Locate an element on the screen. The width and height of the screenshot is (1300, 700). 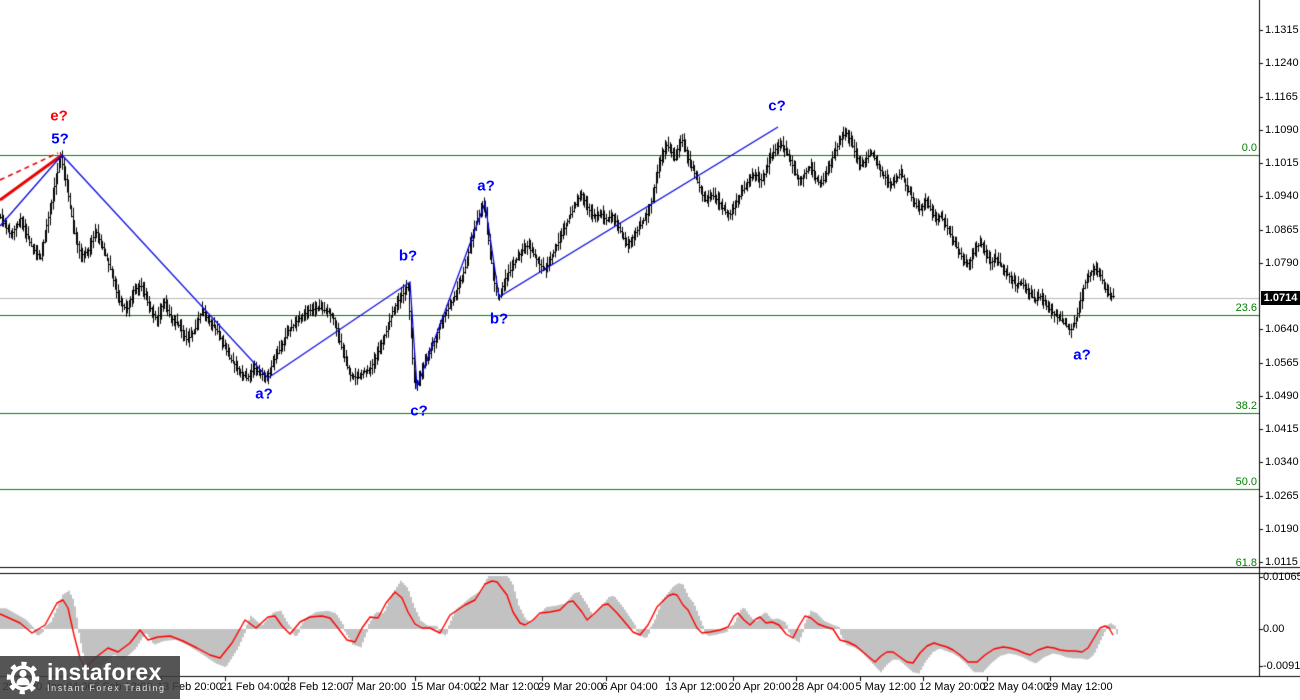
brand-tagline: Instant Forex Trading is located at coordinates (106, 688).